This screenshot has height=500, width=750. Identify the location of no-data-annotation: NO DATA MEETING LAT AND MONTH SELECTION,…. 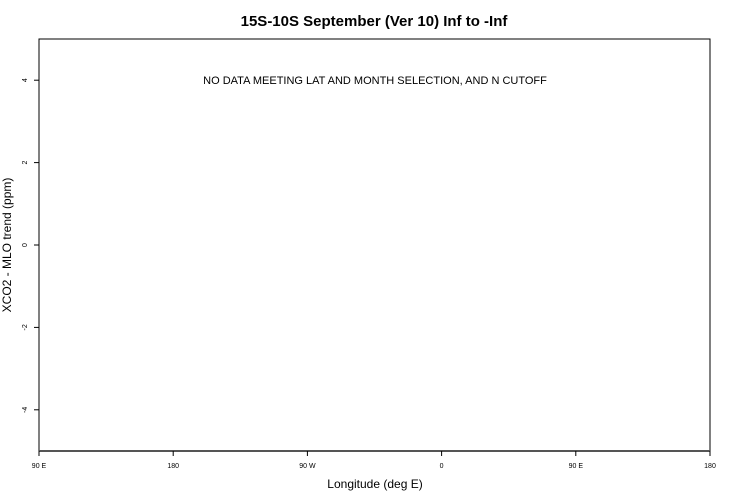
(375, 81).